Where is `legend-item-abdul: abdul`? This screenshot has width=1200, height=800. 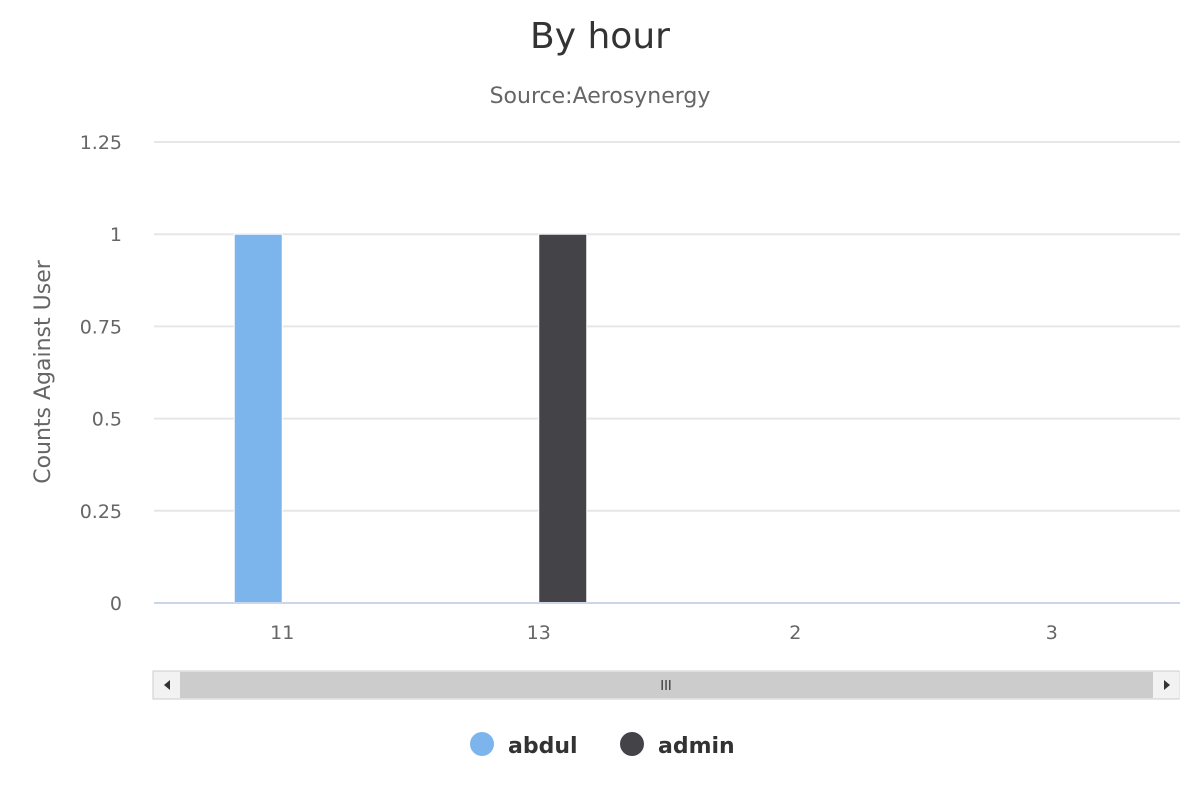 legend-item-abdul: abdul is located at coordinates (524, 745).